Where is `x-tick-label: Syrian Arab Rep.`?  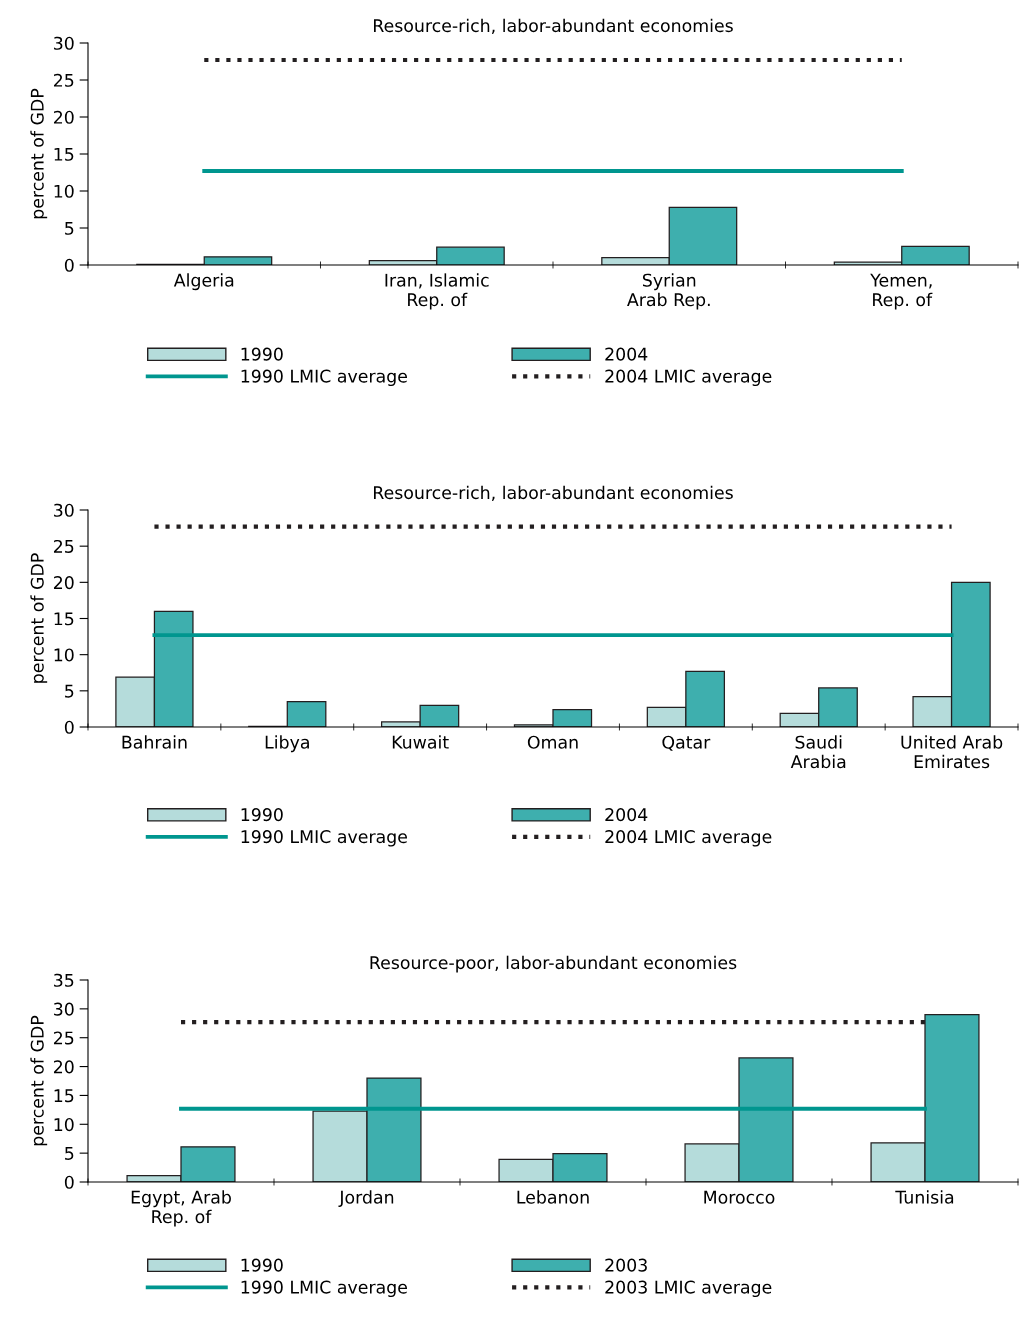
x-tick-label: Syrian Arab Rep. is located at coordinates (668, 291).